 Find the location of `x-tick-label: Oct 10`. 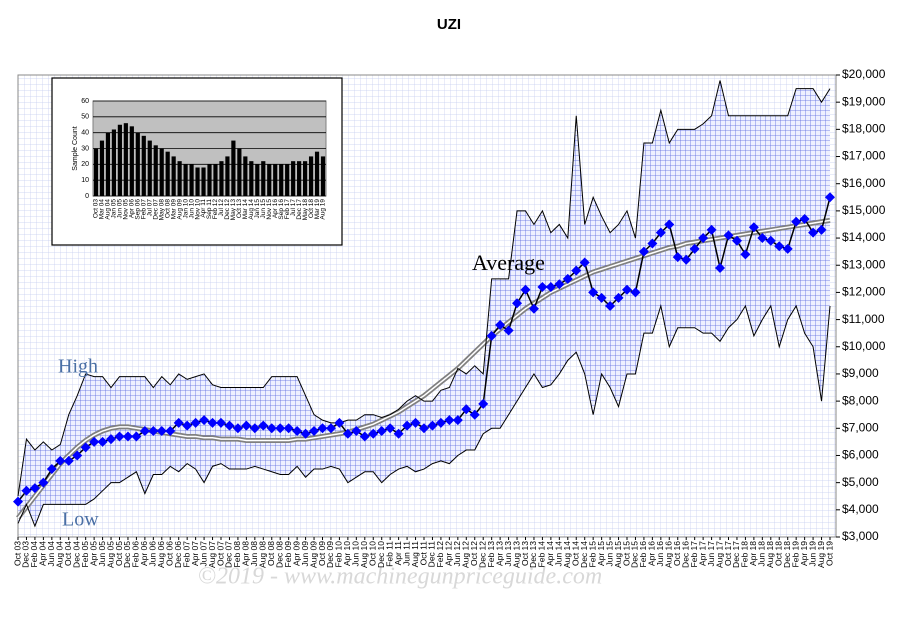

x-tick-label: Oct 10 is located at coordinates (373, 553).